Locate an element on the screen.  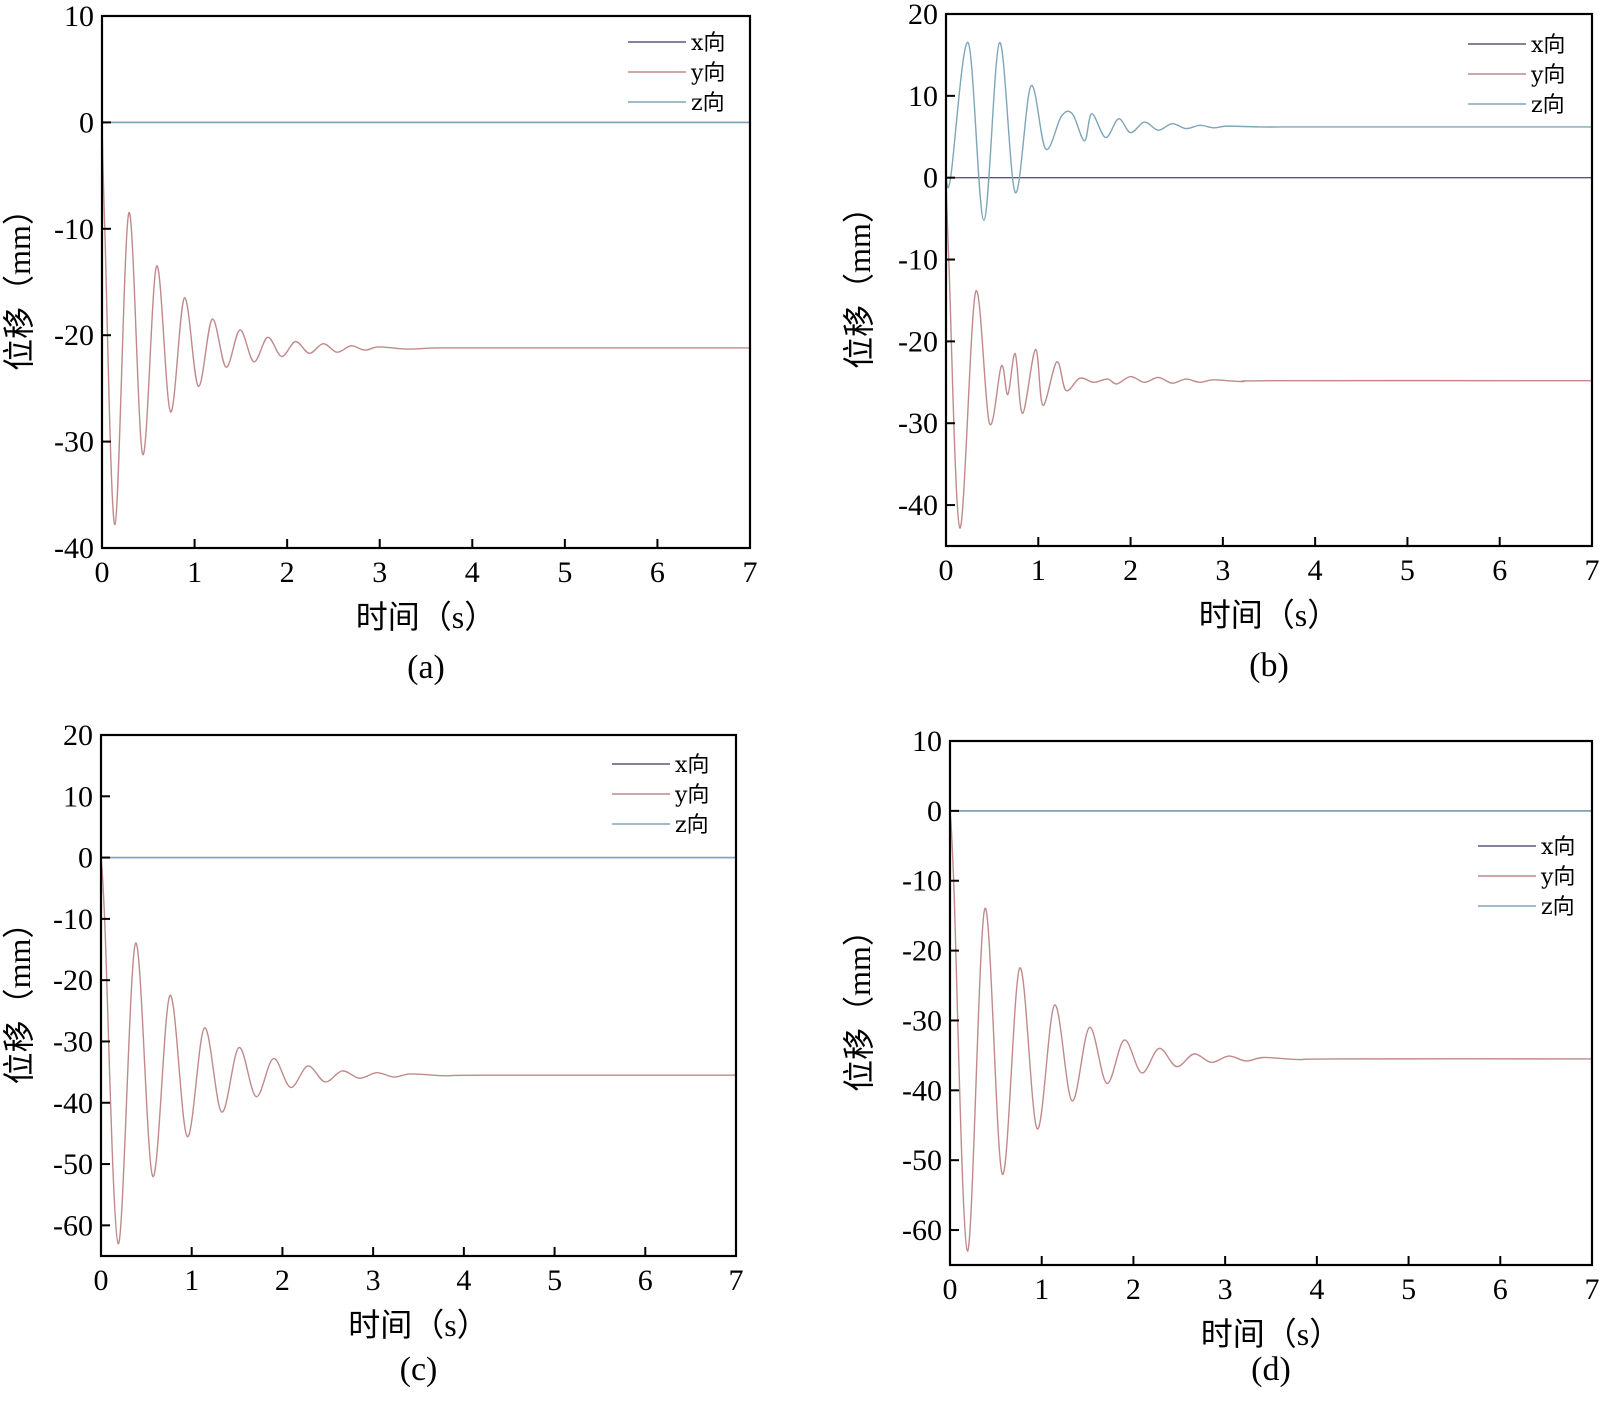
panel-caption: (a) is located at coordinates (426, 667).